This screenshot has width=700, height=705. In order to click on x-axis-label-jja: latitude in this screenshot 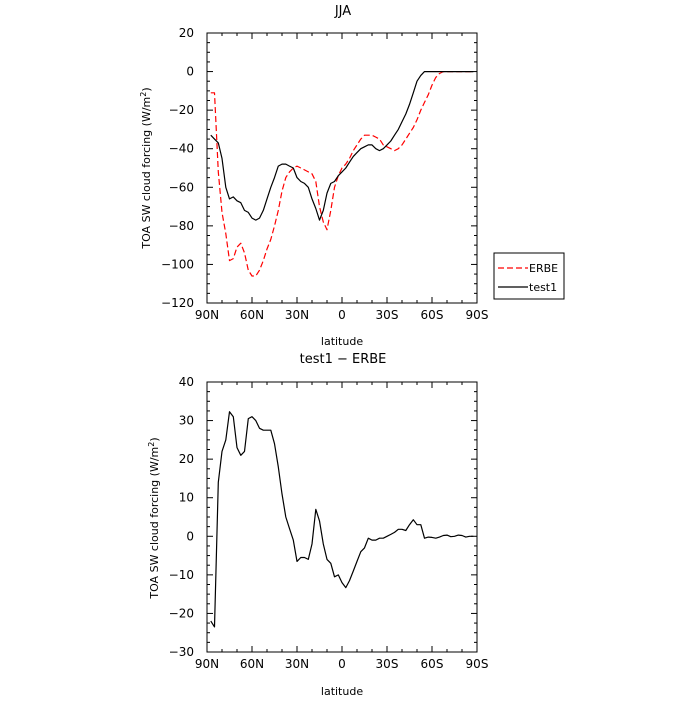, I will do `click(342, 341)`.